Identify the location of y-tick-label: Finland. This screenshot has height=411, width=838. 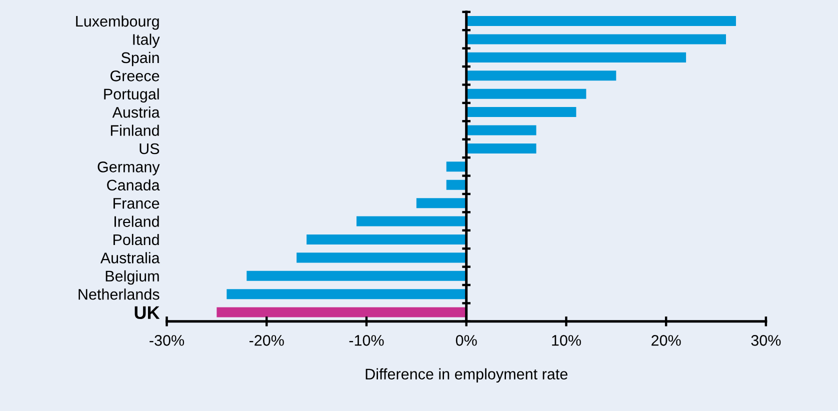
(134, 130).